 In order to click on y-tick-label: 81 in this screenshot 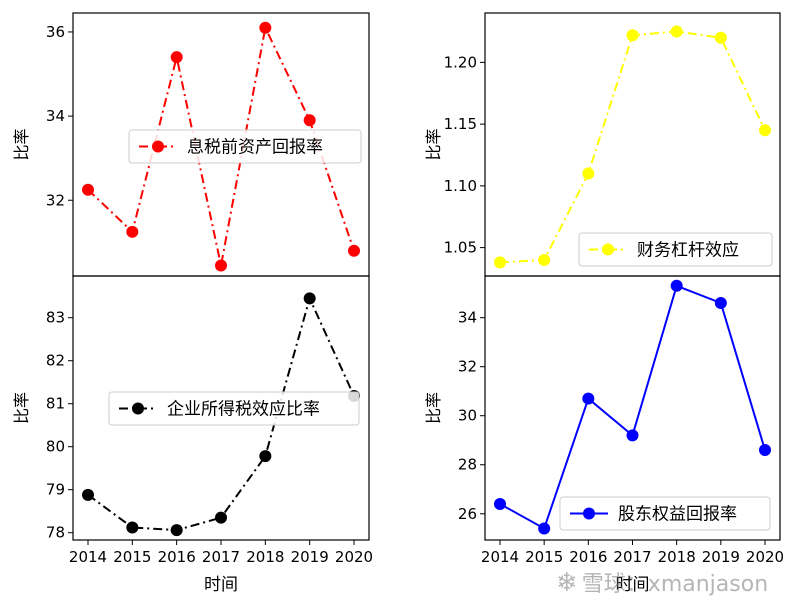, I will do `click(55, 404)`.